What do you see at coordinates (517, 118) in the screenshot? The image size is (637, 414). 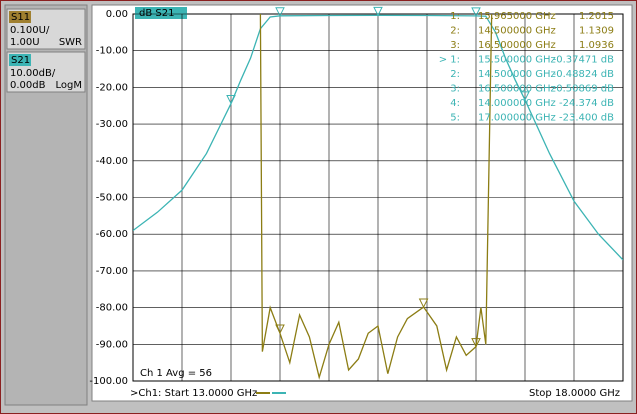 I see `marker-frequency: 17.000000 GHz` at bounding box center [517, 118].